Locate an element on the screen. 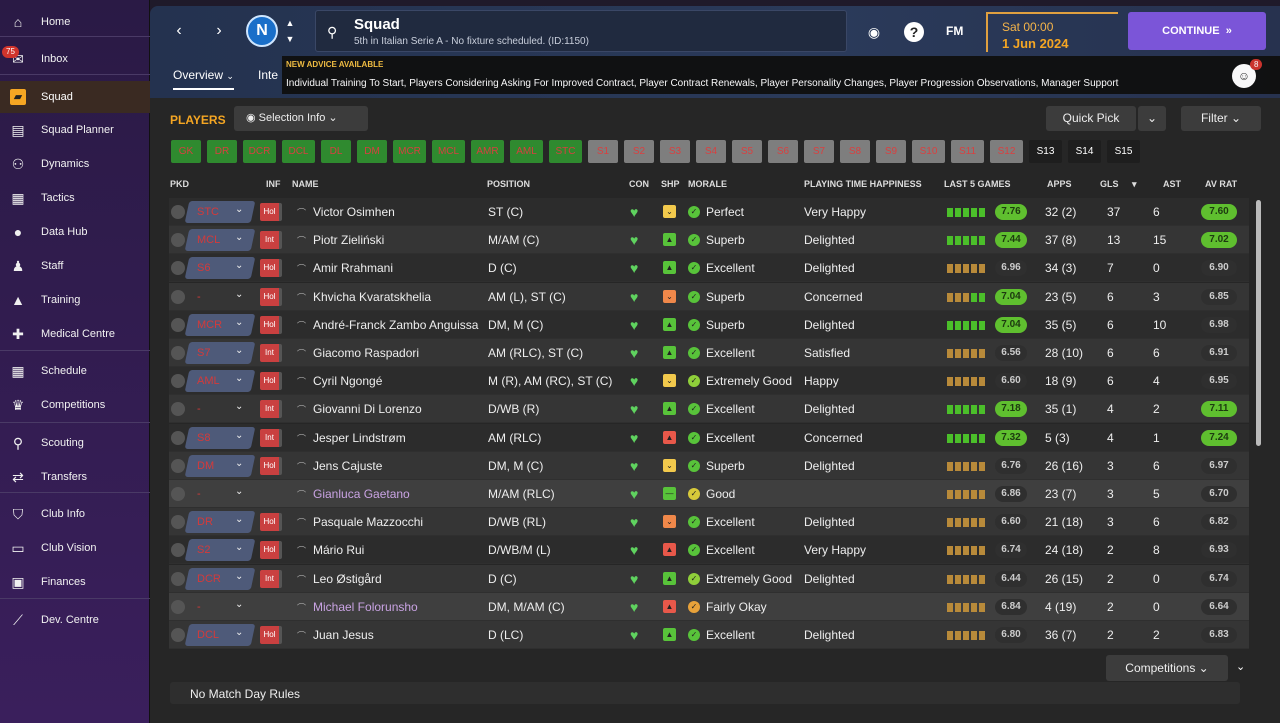 This screenshot has height=723, width=1280. slot-mcr: MCR is located at coordinates (409, 151).